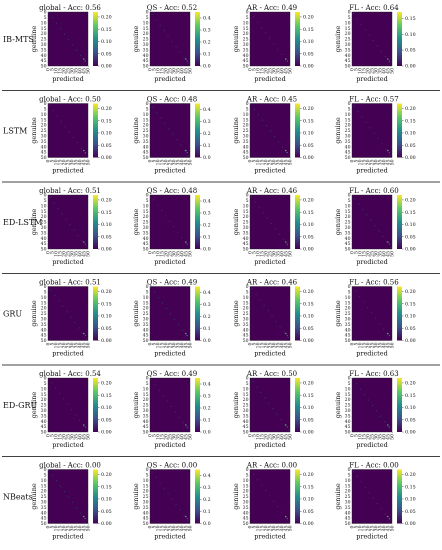 This screenshot has width=442, height=550. Describe the element at coordinates (349, 196) in the screenshot. I see `y-tick-label: 0` at that location.